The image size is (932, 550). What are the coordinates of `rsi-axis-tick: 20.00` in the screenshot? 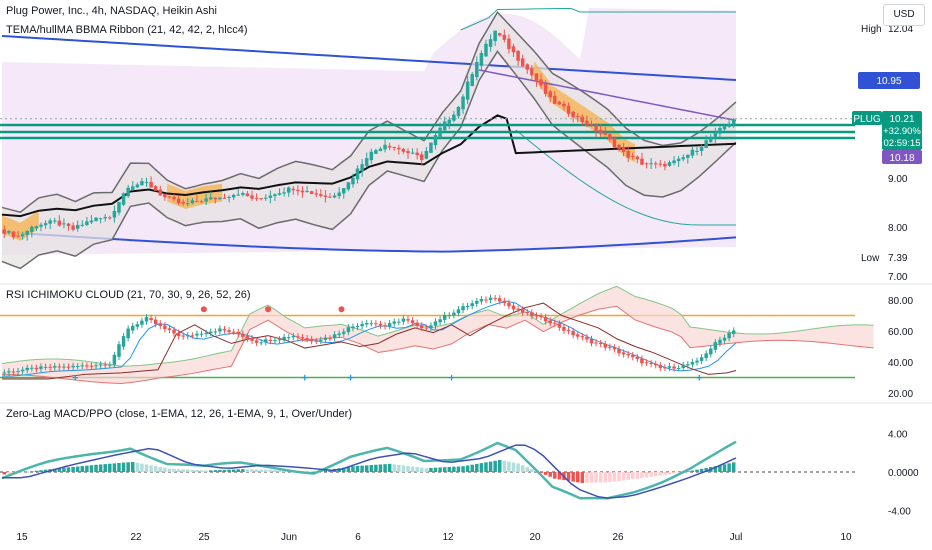 It's located at (900, 394).